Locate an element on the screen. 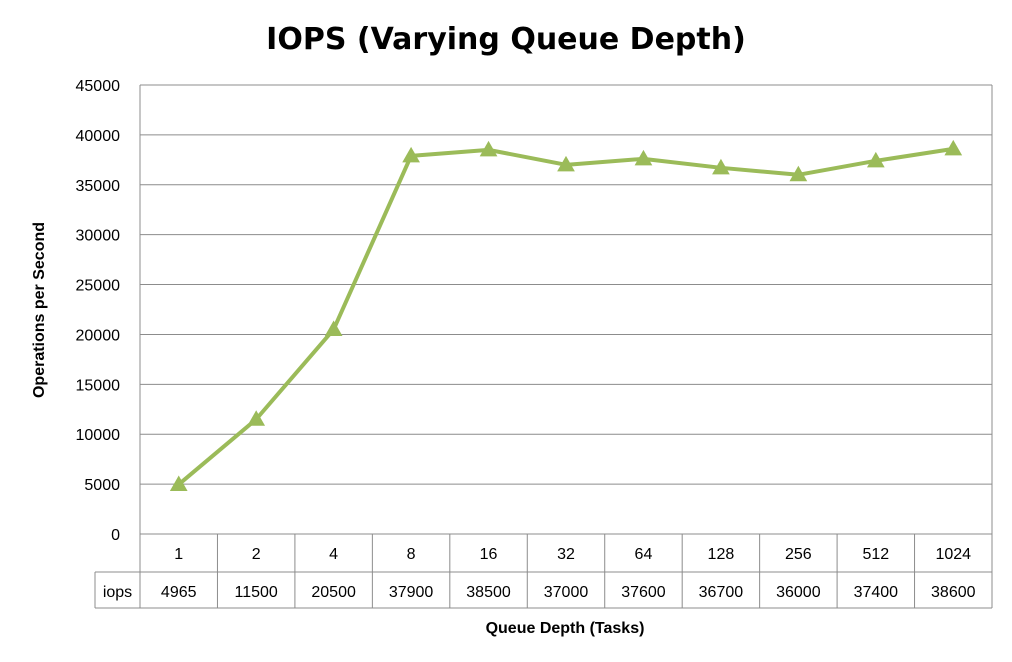 The image size is (1012, 662). x-category-label: 2 is located at coordinates (256, 554).